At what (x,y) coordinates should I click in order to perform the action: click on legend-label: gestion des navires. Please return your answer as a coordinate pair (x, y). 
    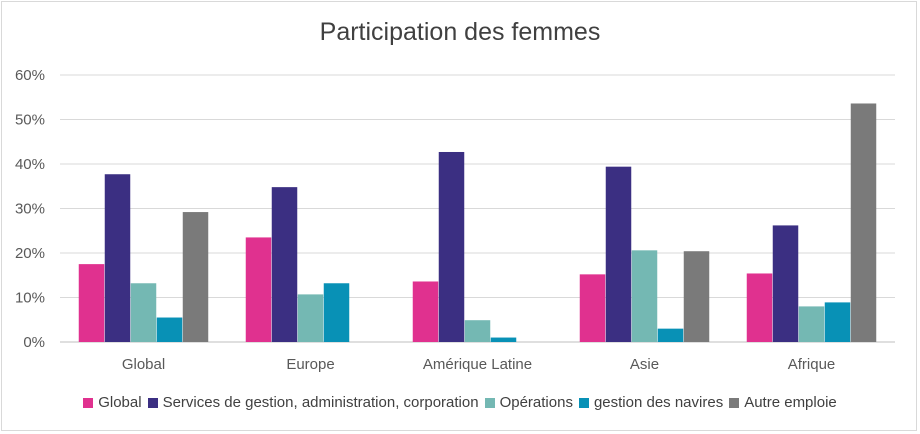
    Looking at the image, I should click on (658, 402).